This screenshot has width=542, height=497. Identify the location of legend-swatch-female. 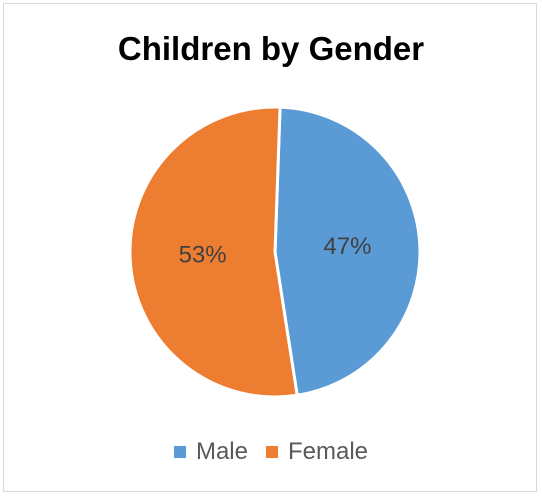
(272, 452).